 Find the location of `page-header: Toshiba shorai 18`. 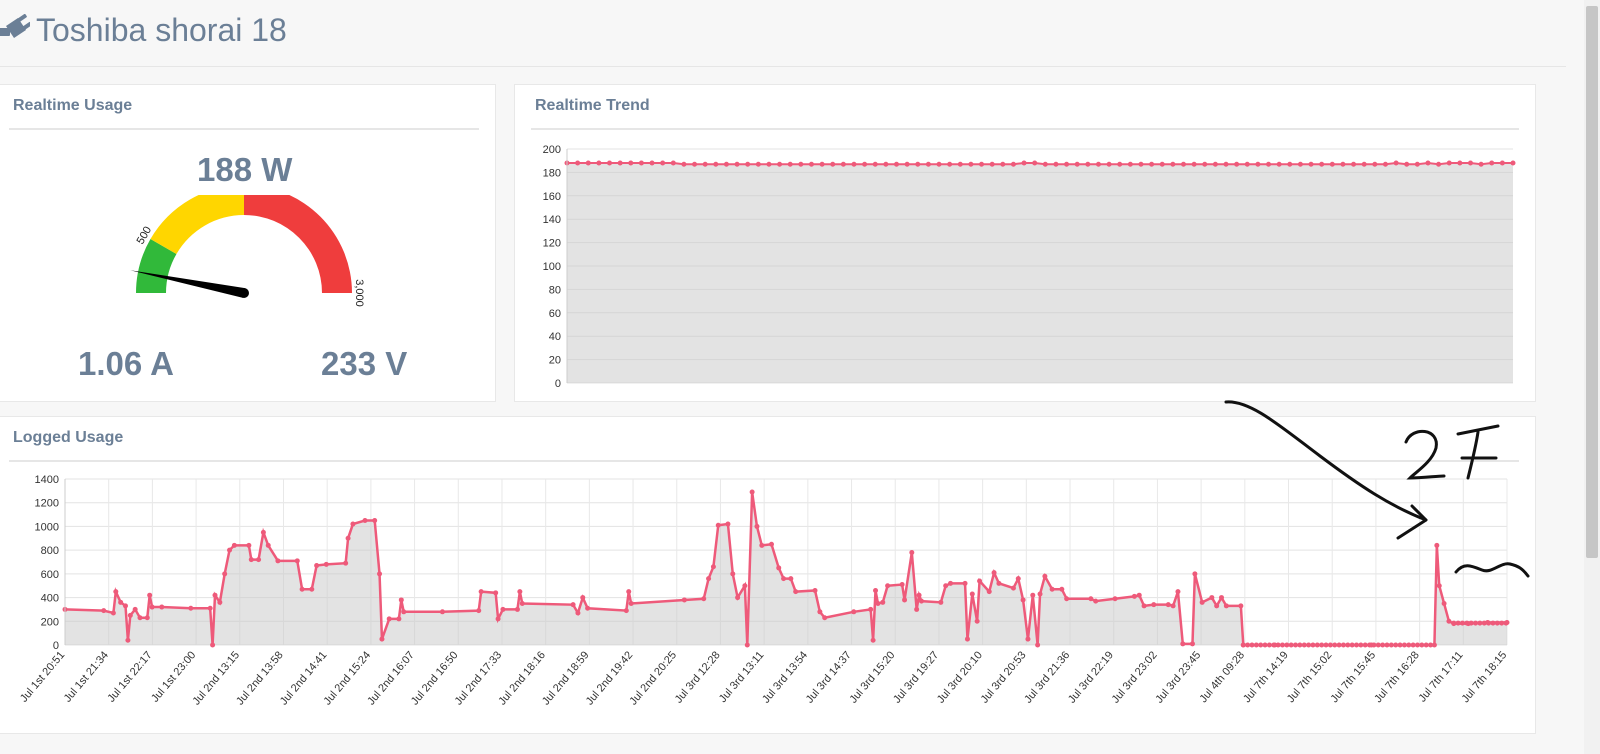

page-header: Toshiba shorai 18 is located at coordinates (783, 33).